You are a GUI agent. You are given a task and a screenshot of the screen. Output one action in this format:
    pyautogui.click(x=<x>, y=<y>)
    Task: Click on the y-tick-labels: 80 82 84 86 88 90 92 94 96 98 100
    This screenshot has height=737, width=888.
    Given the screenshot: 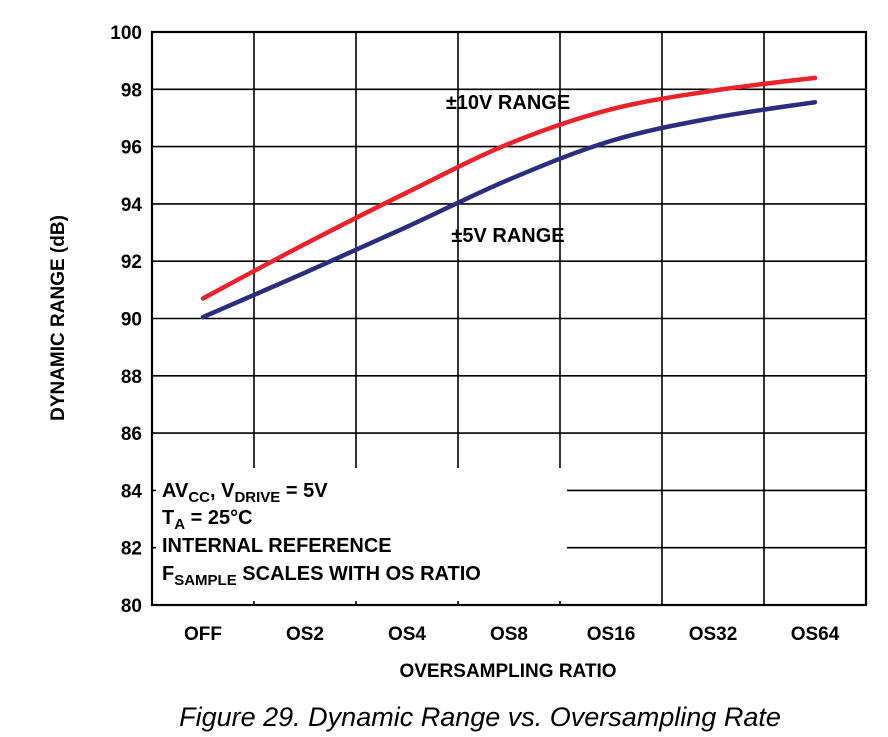 What is the action you would take?
    pyautogui.click(x=126, y=320)
    